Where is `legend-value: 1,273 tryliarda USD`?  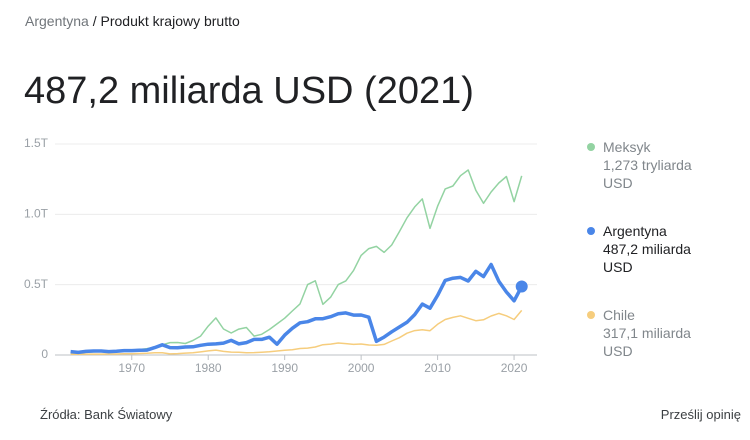 legend-value: 1,273 tryliarda USD is located at coordinates (647, 174).